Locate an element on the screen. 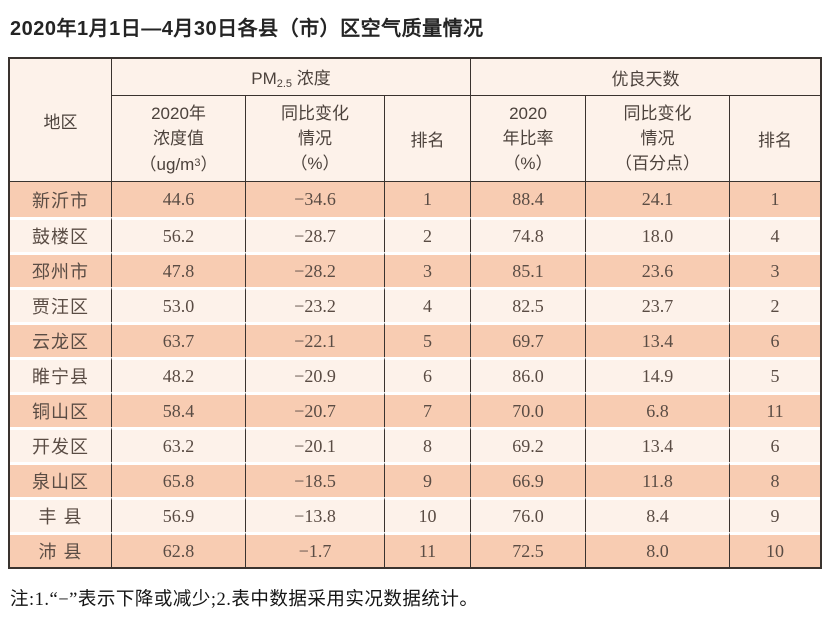 This screenshot has height=620, width=825. region-cell: 云龙区 is located at coordinates (61, 339).